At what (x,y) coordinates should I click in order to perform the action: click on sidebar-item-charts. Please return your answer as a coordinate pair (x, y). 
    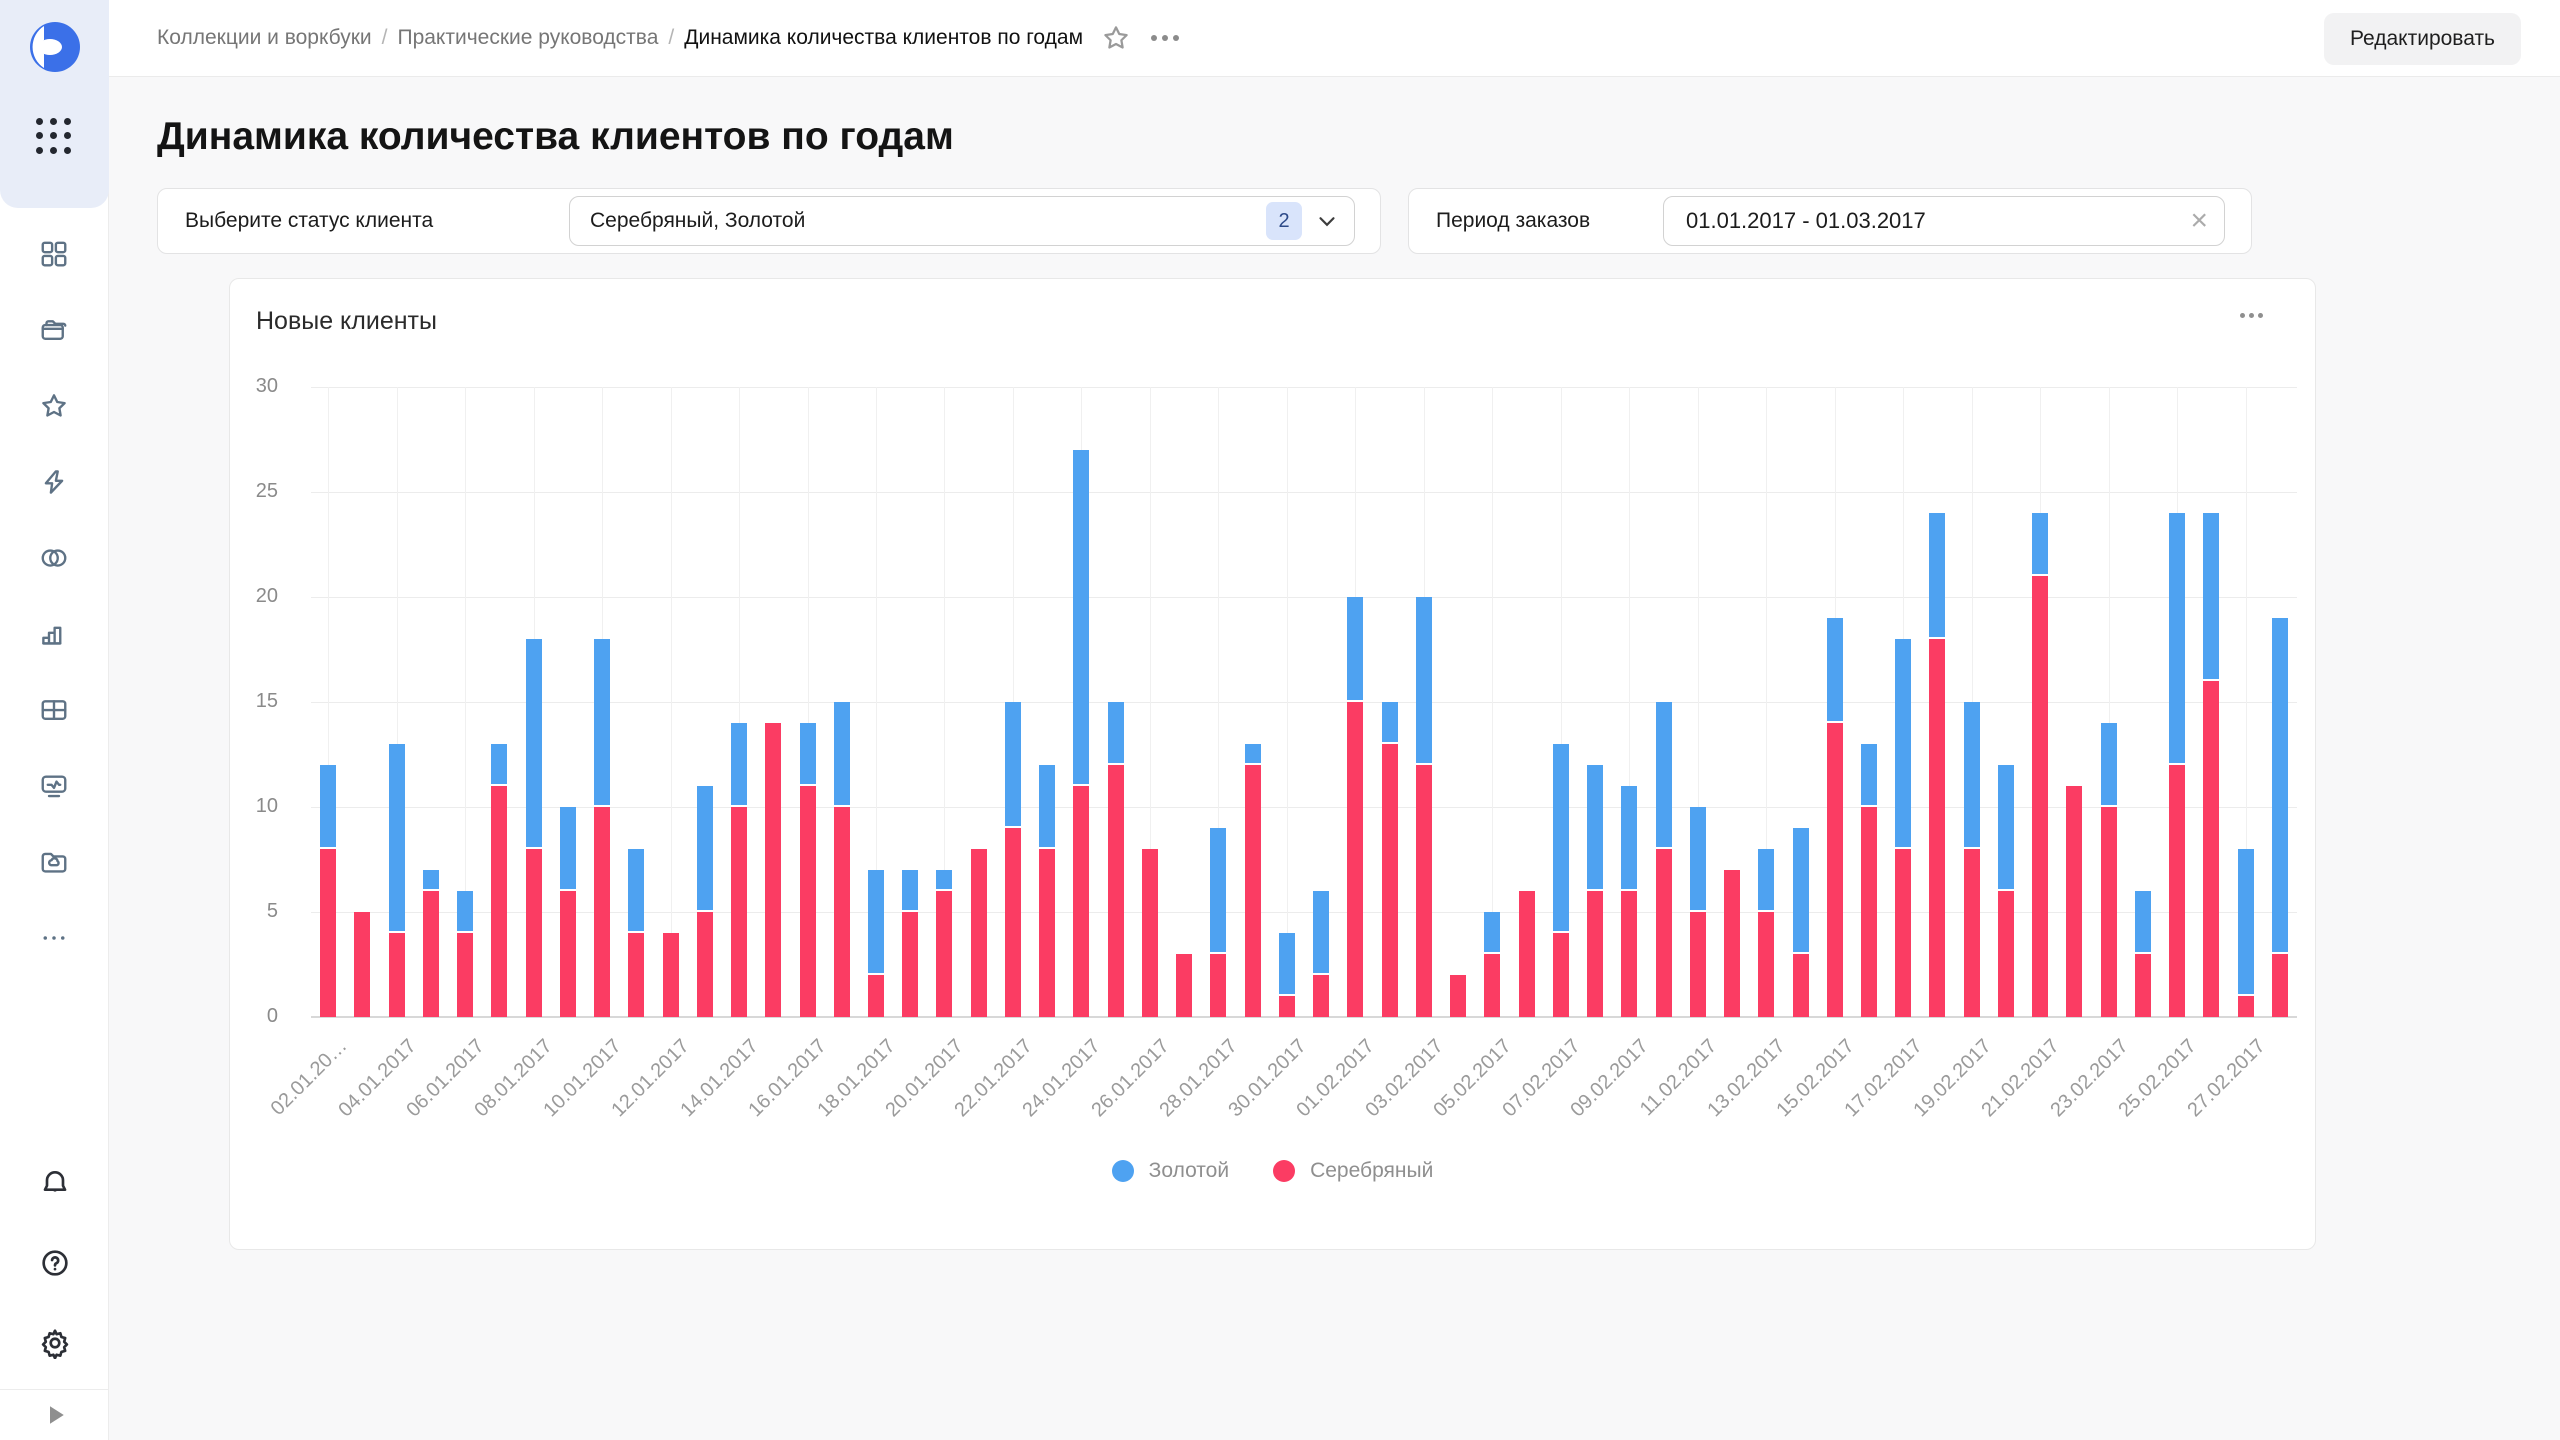
    Looking at the image, I should click on (54, 634).